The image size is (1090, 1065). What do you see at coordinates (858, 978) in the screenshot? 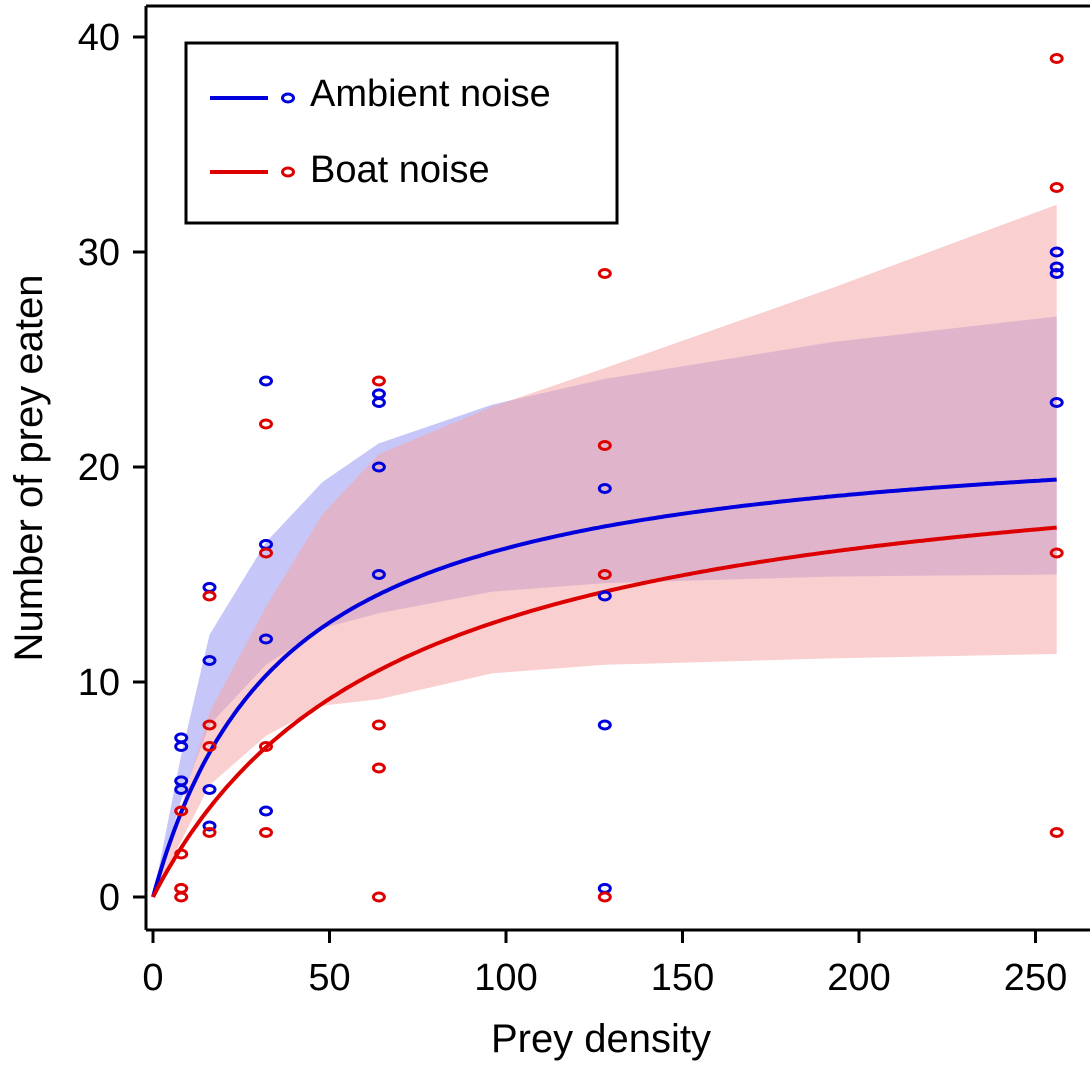
I see `x-tick-label: 200` at bounding box center [858, 978].